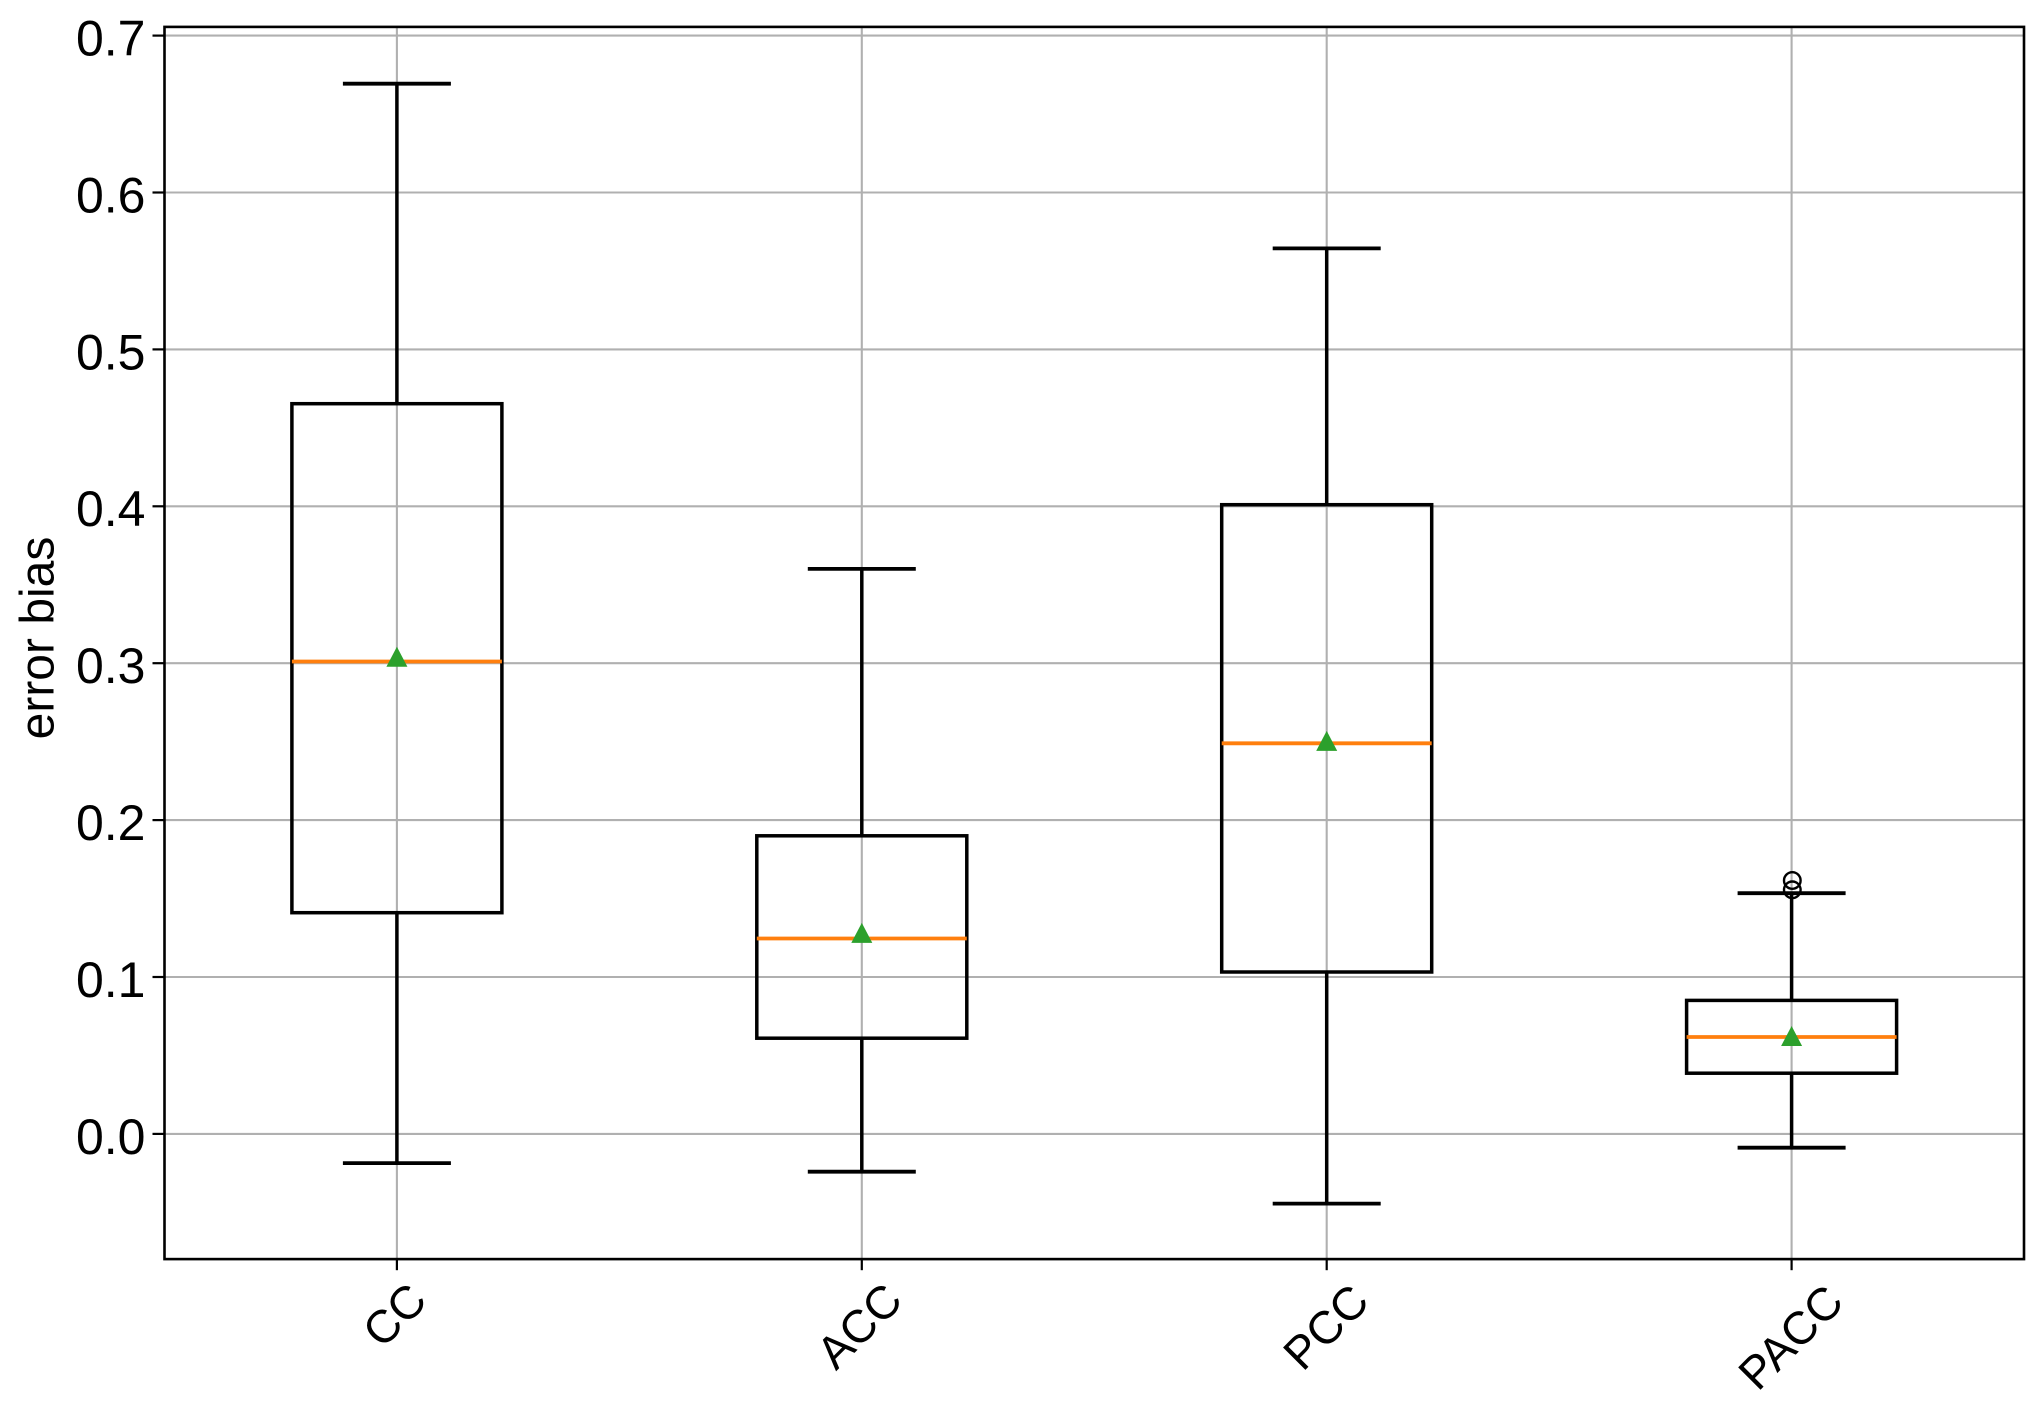  What do you see at coordinates (38, 638) in the screenshot?
I see `svg-text: error bias` at bounding box center [38, 638].